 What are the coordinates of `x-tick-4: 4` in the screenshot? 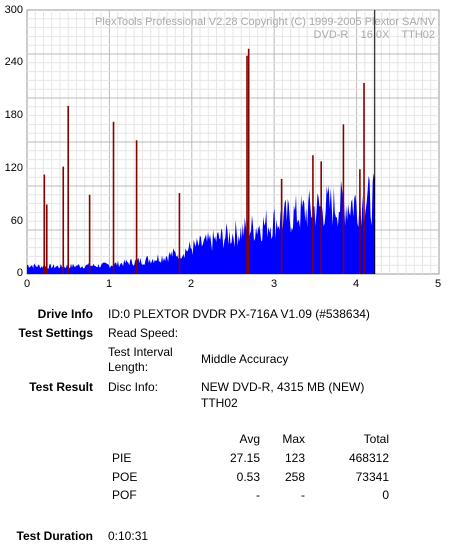 It's located at (356, 284).